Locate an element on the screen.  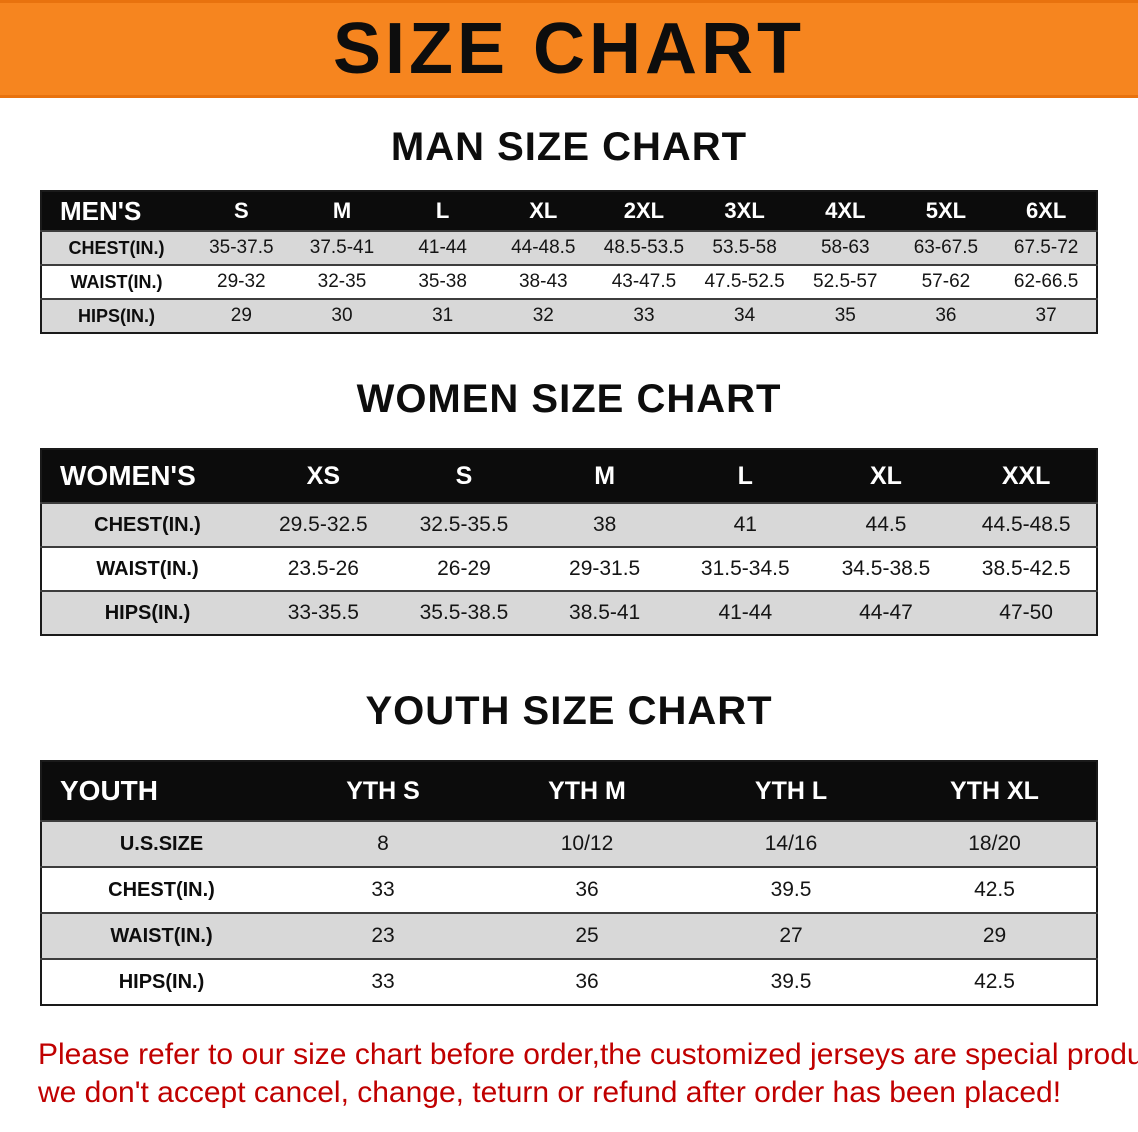
size-cell: 44.5 is located at coordinates (886, 524).